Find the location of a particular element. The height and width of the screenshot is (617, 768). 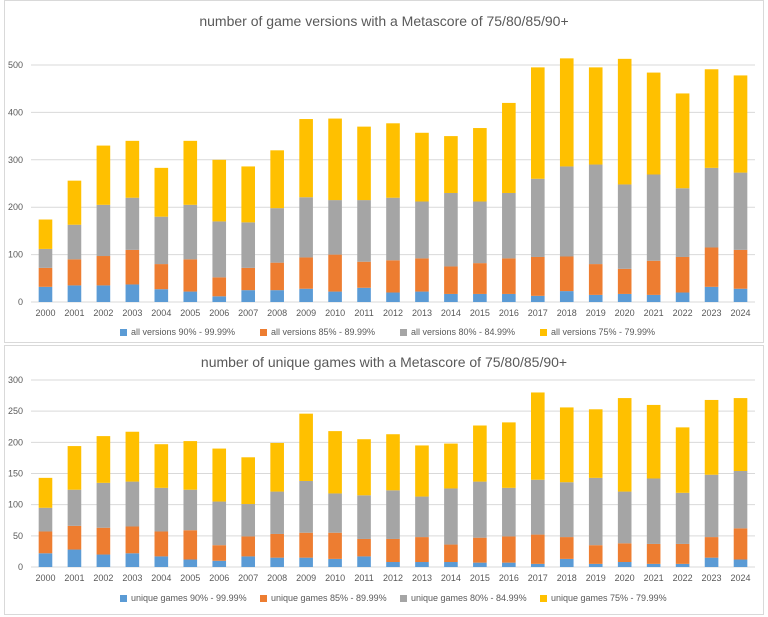

x-tick-label: 2009 is located at coordinates (306, 313).